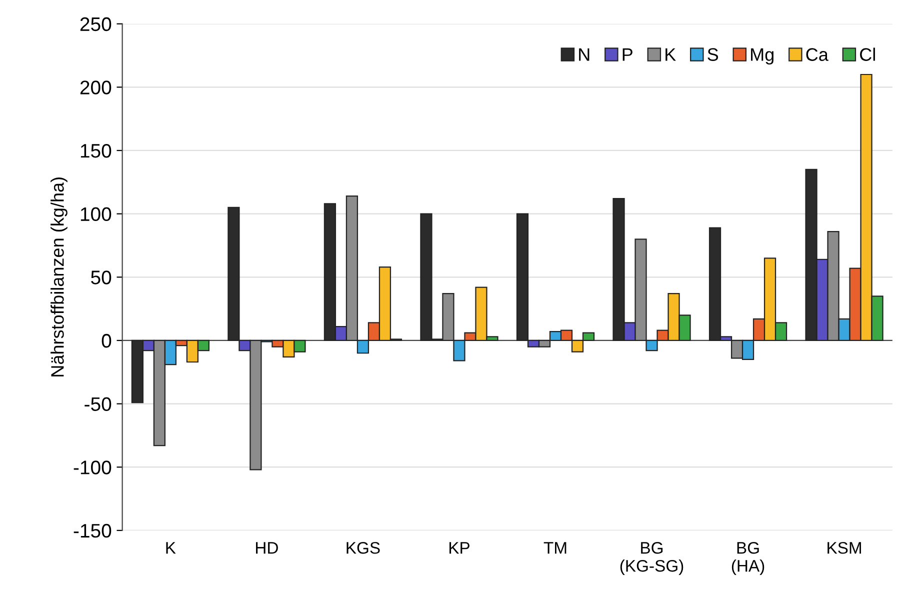  What do you see at coordinates (96, 214) in the screenshot?
I see `y-tick-label: 100` at bounding box center [96, 214].